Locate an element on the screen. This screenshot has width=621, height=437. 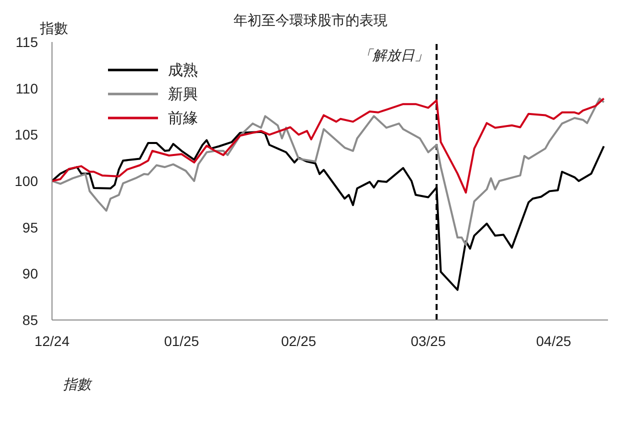
text: 指數 is located at coordinates (77, 385).